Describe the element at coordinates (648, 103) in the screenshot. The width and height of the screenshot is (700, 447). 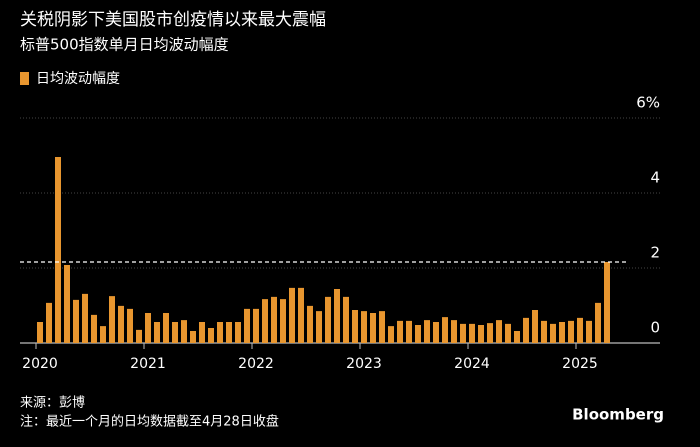
I see `y-tick-label: 6%` at that location.